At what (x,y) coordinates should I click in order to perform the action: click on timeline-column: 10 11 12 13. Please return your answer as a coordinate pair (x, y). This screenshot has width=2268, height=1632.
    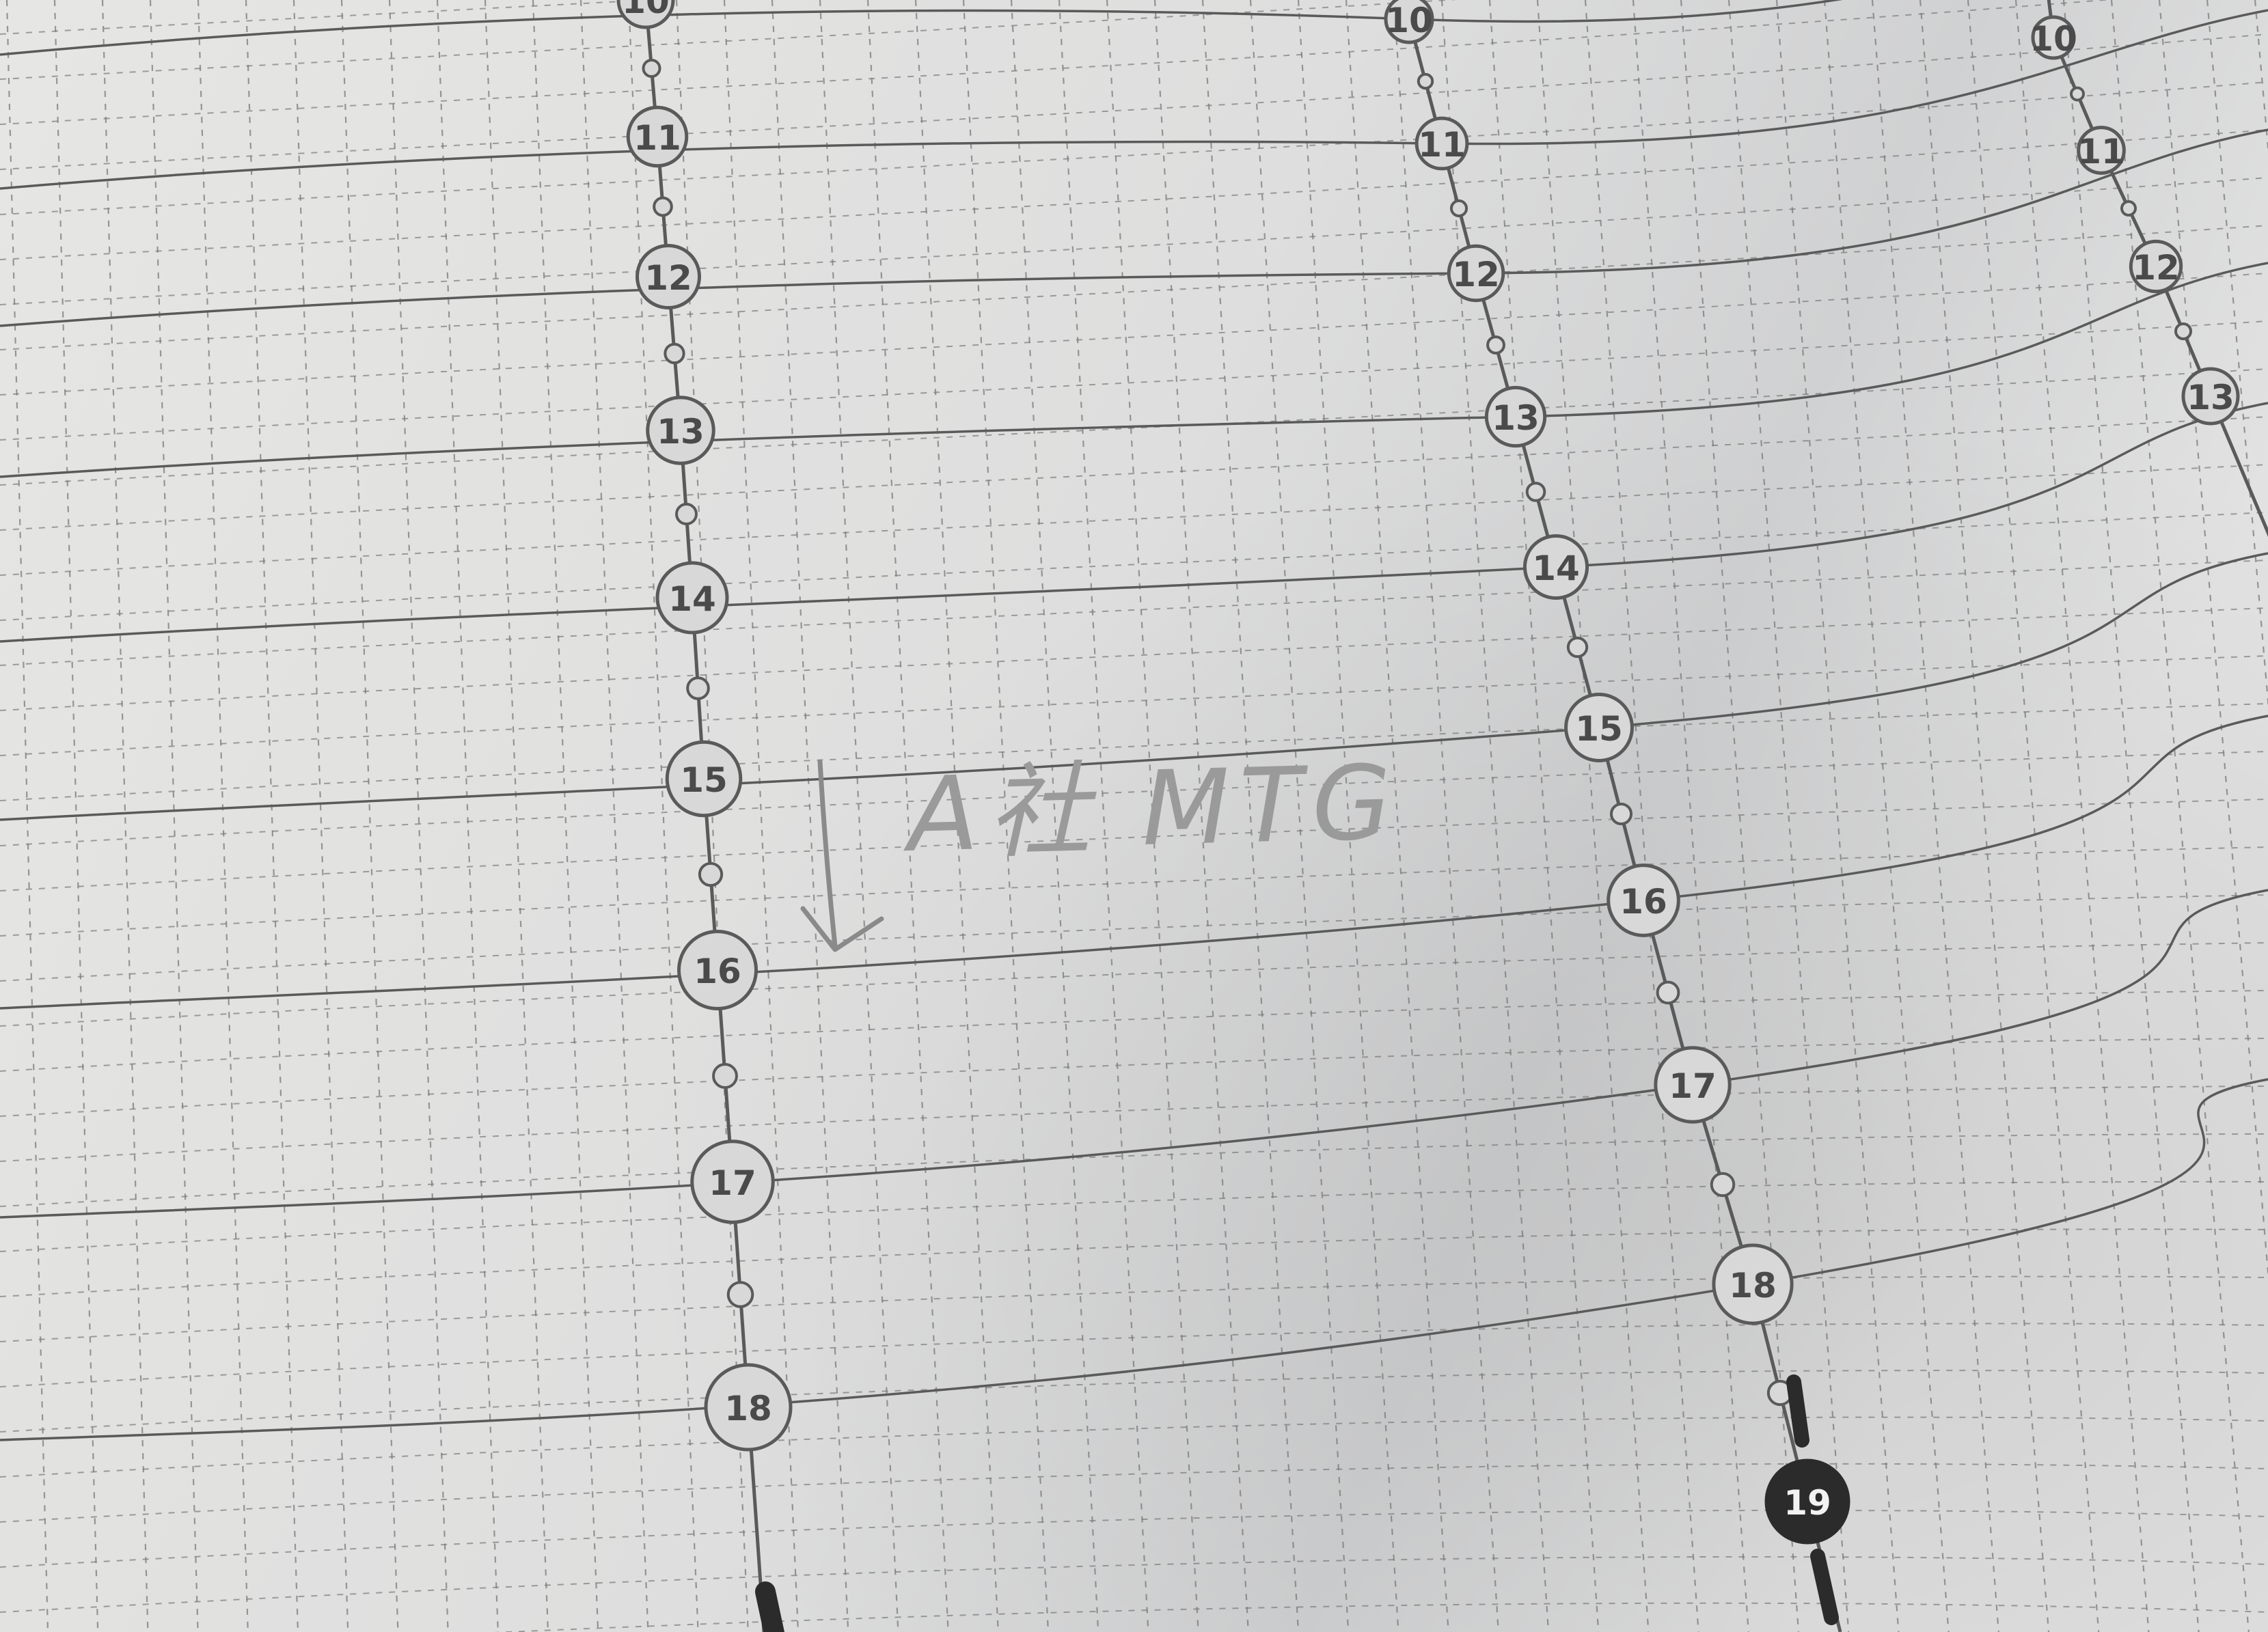
    Looking at the image, I should click on (2149, 268).